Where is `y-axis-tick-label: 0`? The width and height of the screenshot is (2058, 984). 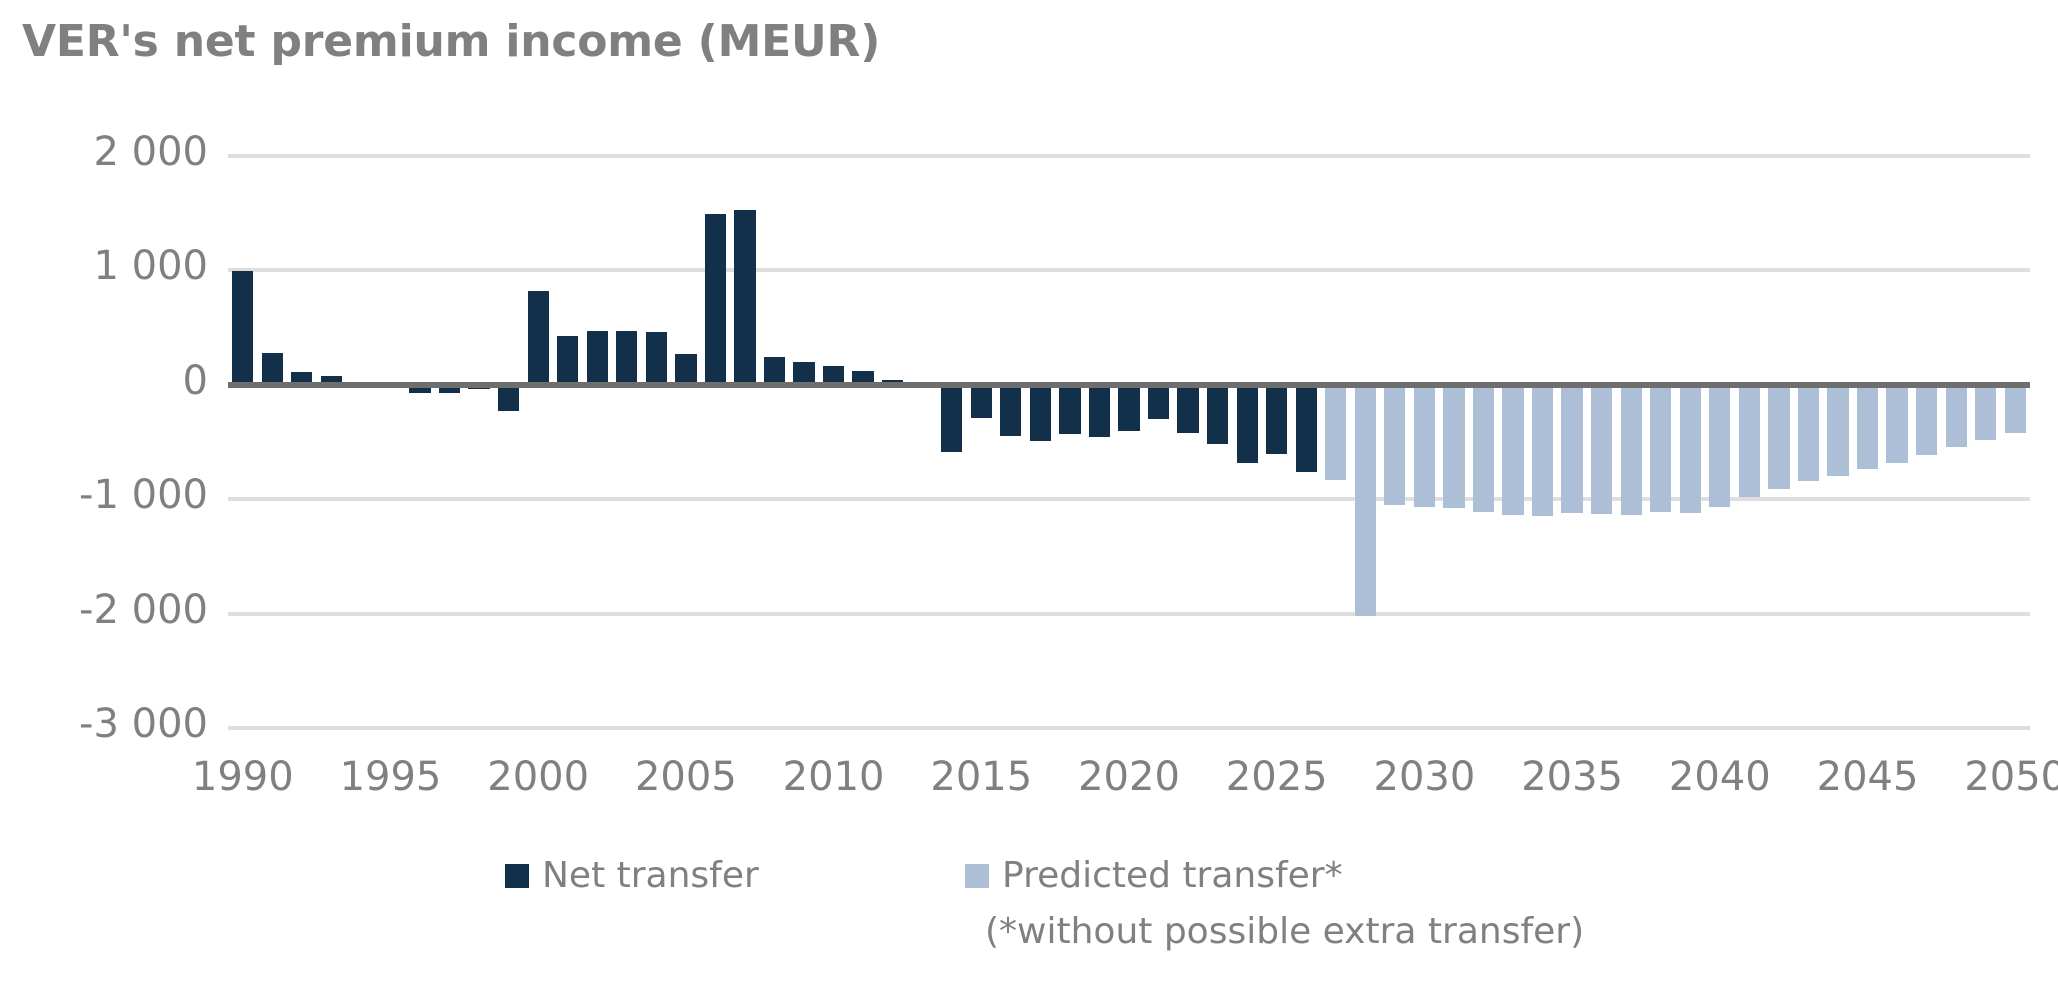
y-axis-tick-label: 0 is located at coordinates (195, 380).